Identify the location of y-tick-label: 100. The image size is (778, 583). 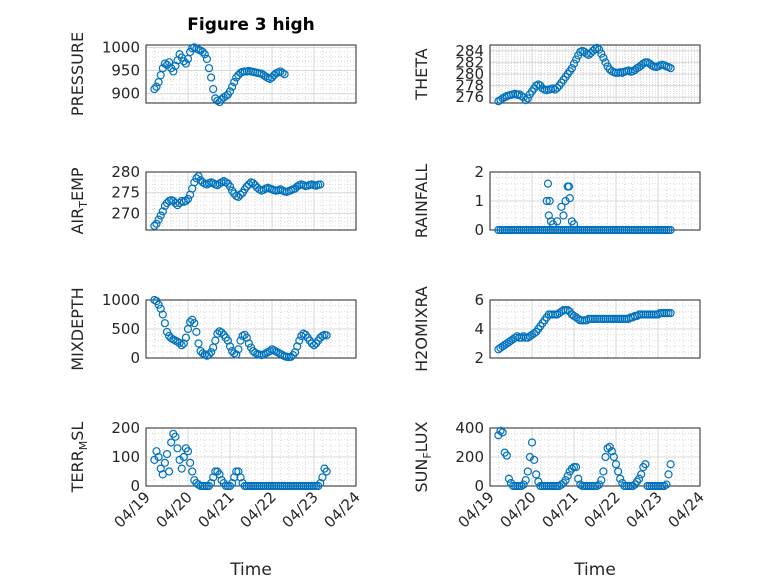
(125, 457).